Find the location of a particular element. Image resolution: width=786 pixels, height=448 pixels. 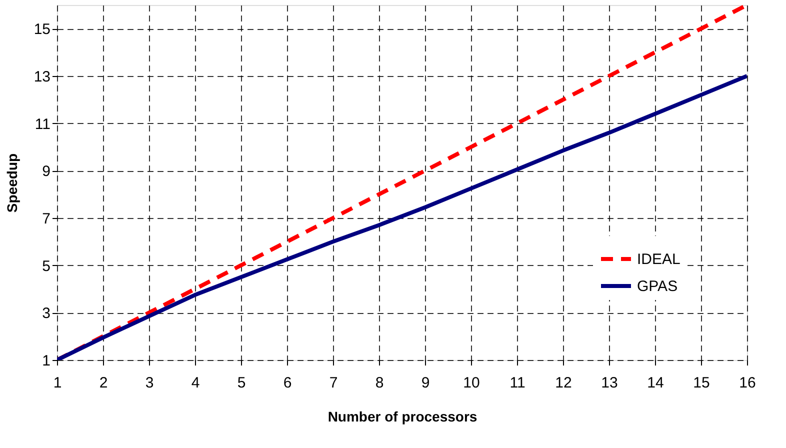

y-tick-label: 11 is located at coordinates (42, 124).